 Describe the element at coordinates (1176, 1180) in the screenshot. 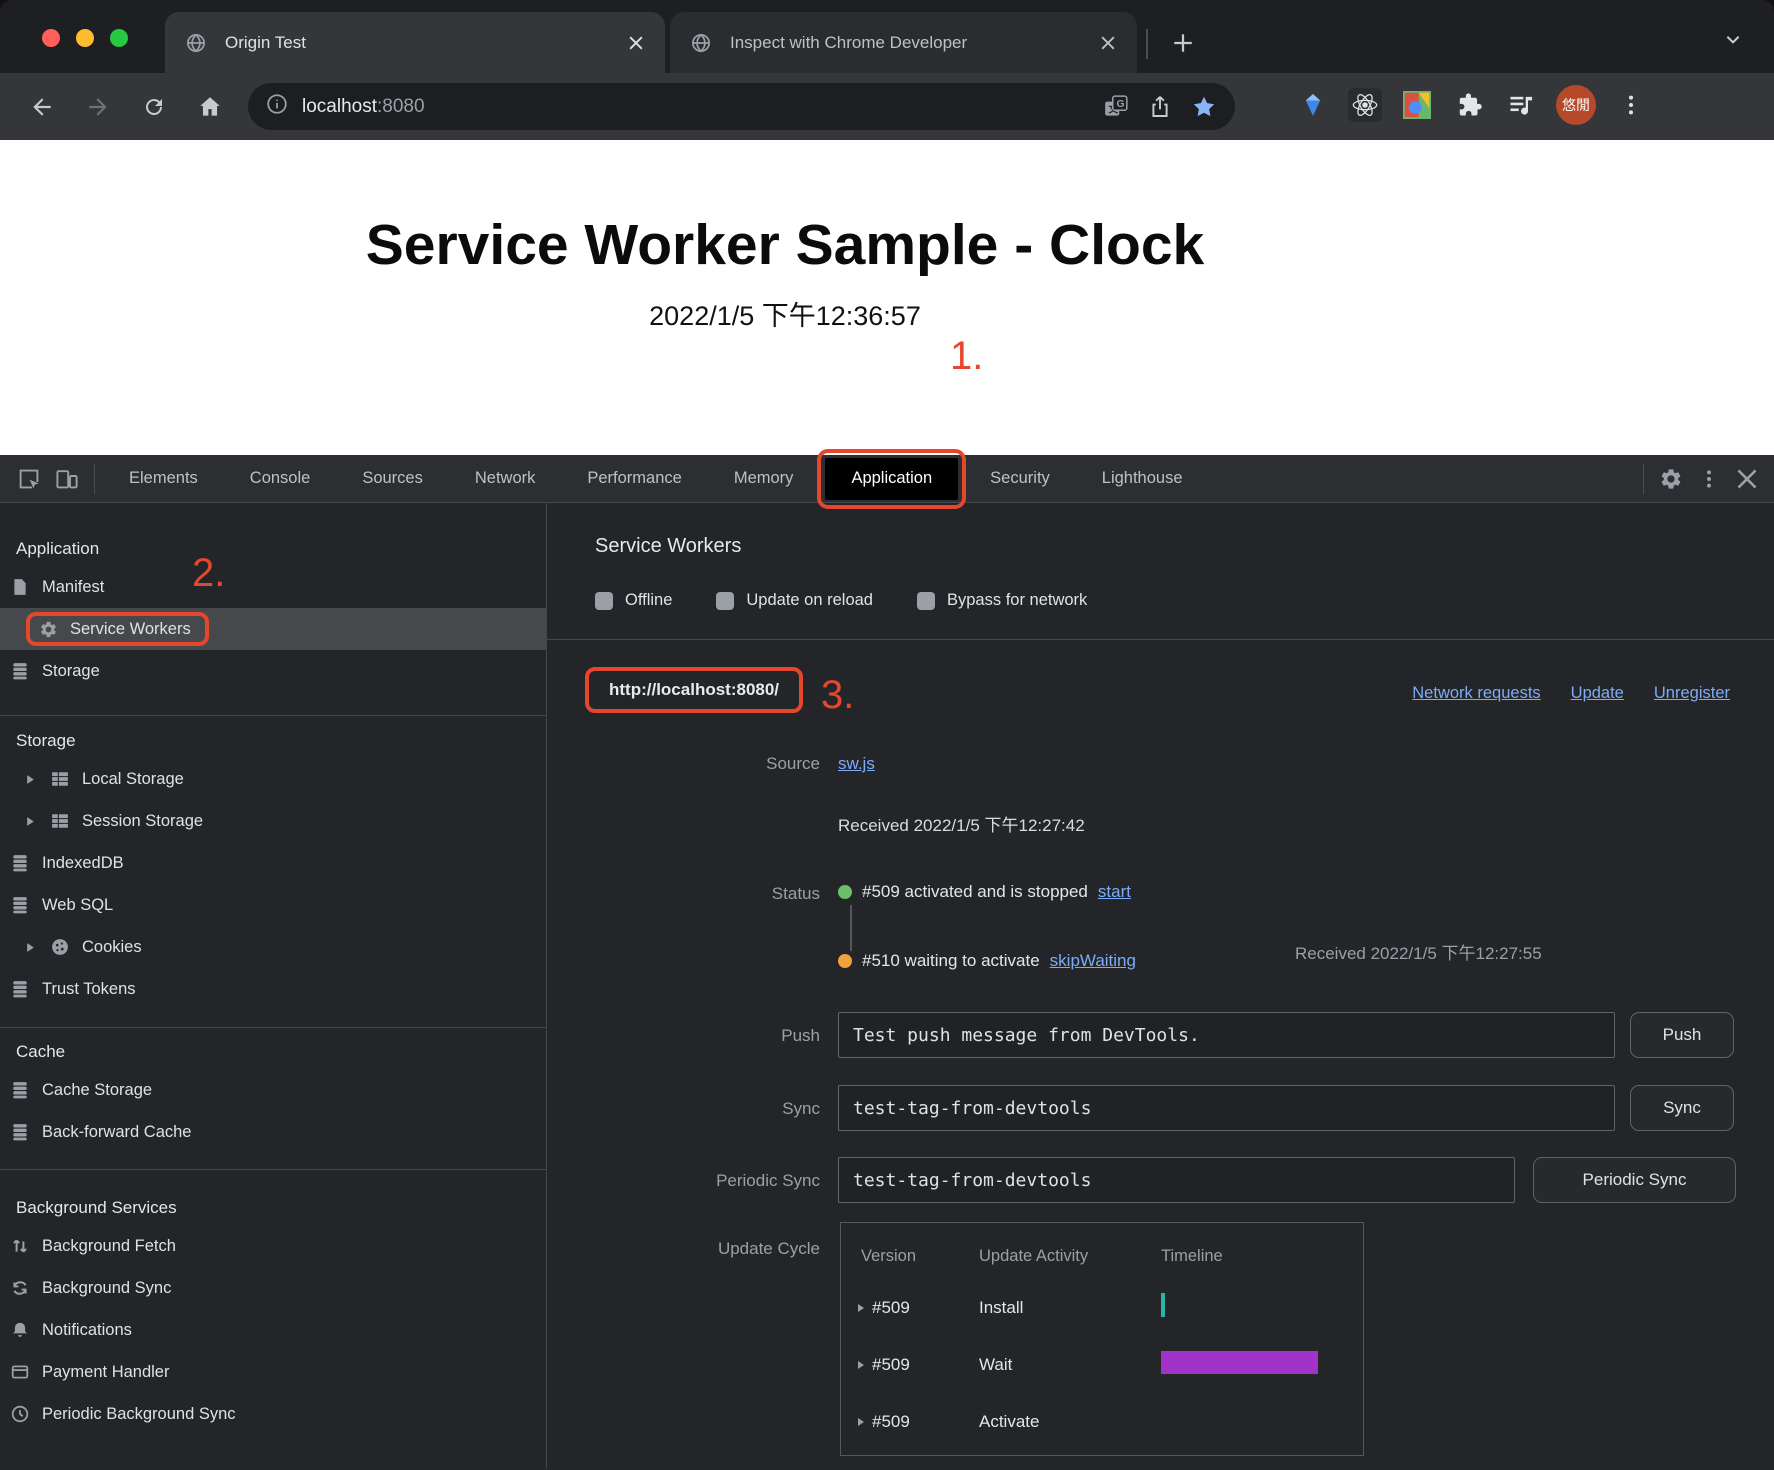

I see `periodic-sync-tag-input` at that location.